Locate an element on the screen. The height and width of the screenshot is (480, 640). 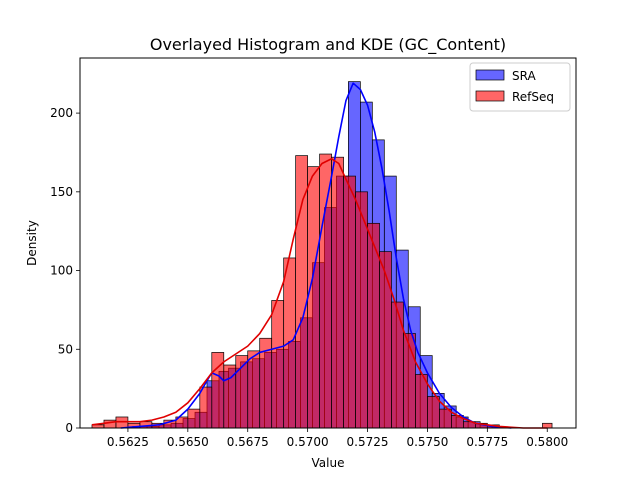
y-tick-label: 0 is located at coordinates (69, 428).